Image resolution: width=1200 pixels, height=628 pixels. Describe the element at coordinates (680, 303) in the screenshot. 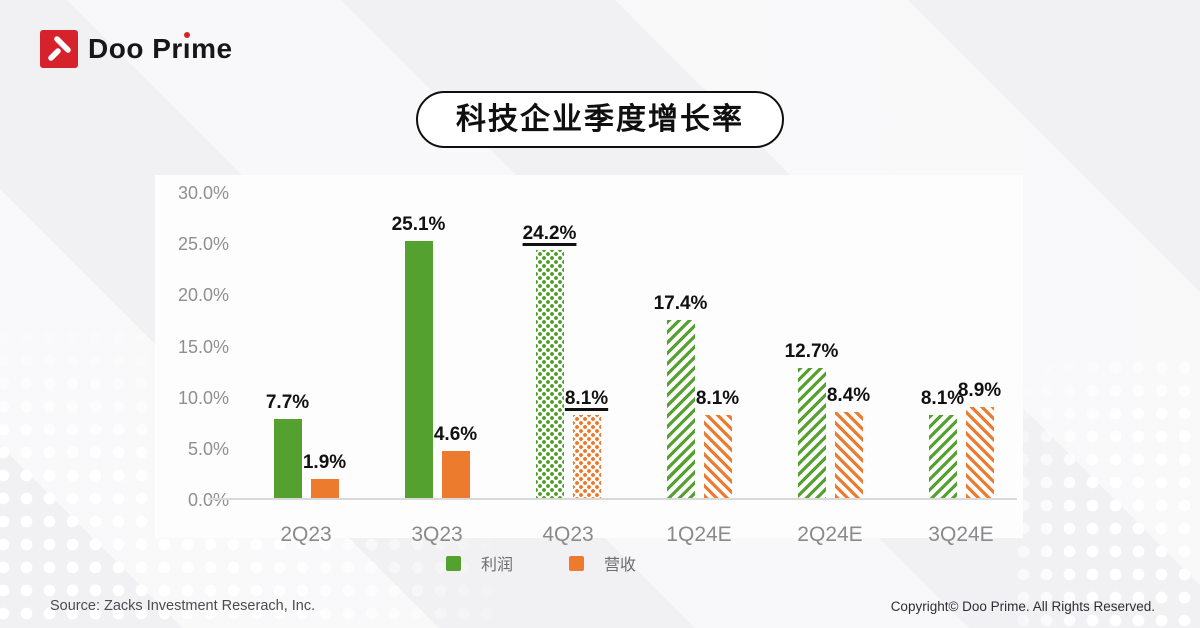

I see `value-label-profit-1q24e: 17.4%` at that location.